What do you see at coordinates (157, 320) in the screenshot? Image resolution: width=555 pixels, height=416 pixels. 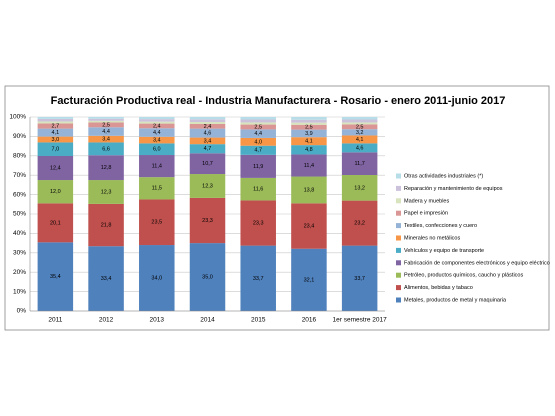 I see `x-tick-label: 2013` at bounding box center [157, 320].